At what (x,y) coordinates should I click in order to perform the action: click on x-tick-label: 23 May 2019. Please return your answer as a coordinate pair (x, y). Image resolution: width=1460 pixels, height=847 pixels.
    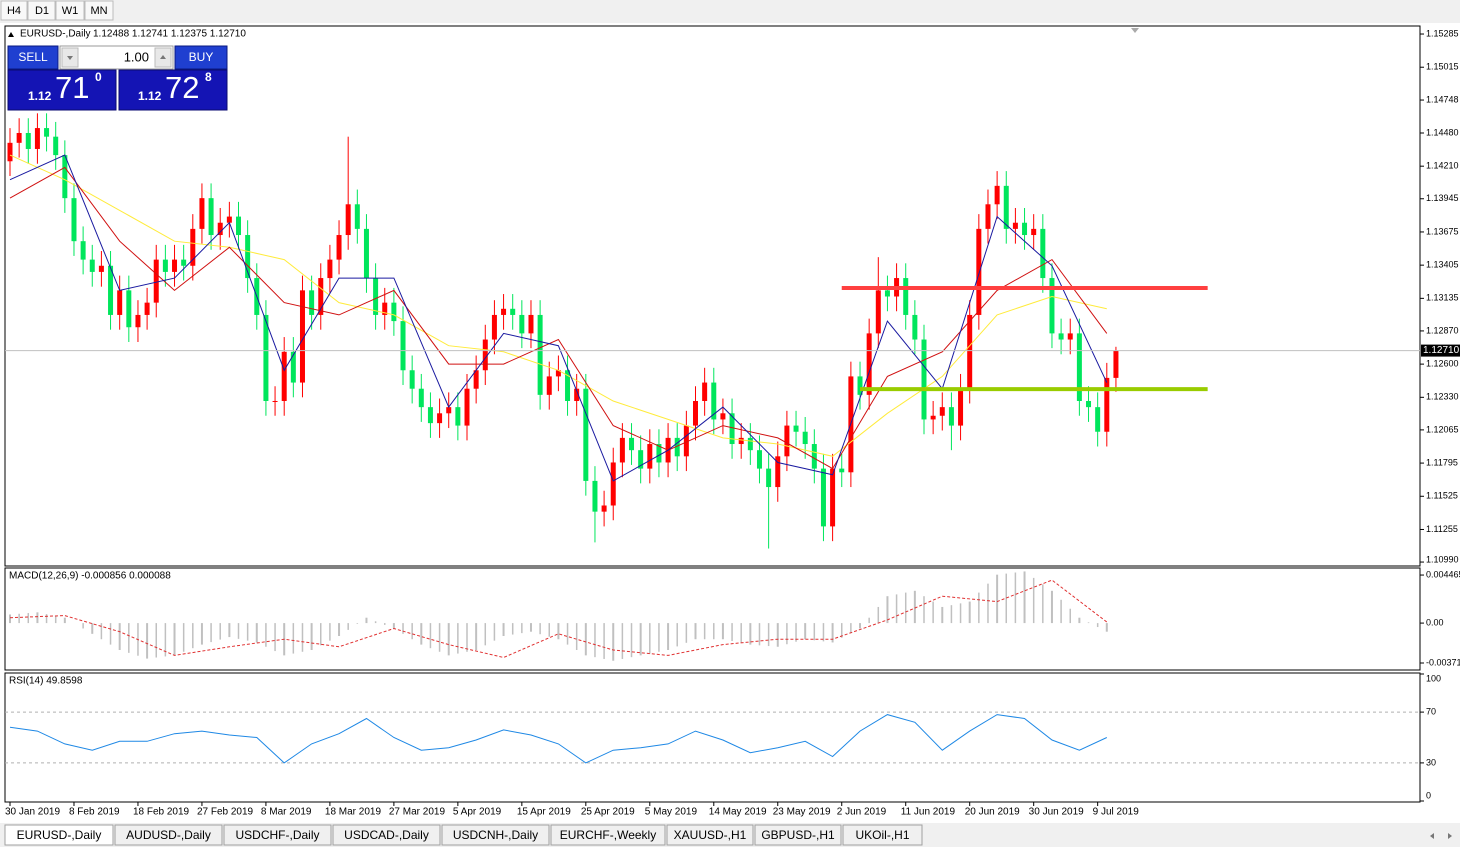
    Looking at the image, I should click on (802, 812).